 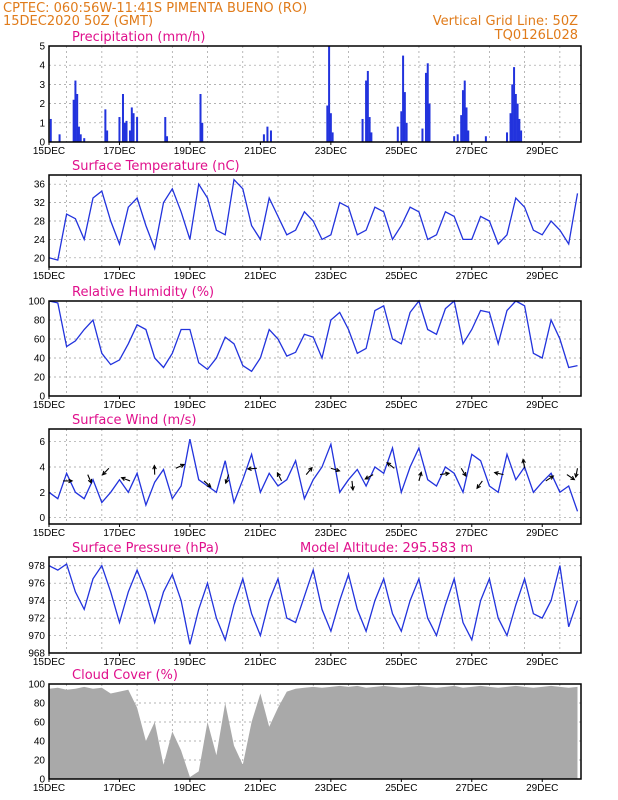 What do you see at coordinates (536, 35) in the screenshot?
I see `header-model-code: TQ0126L028` at bounding box center [536, 35].